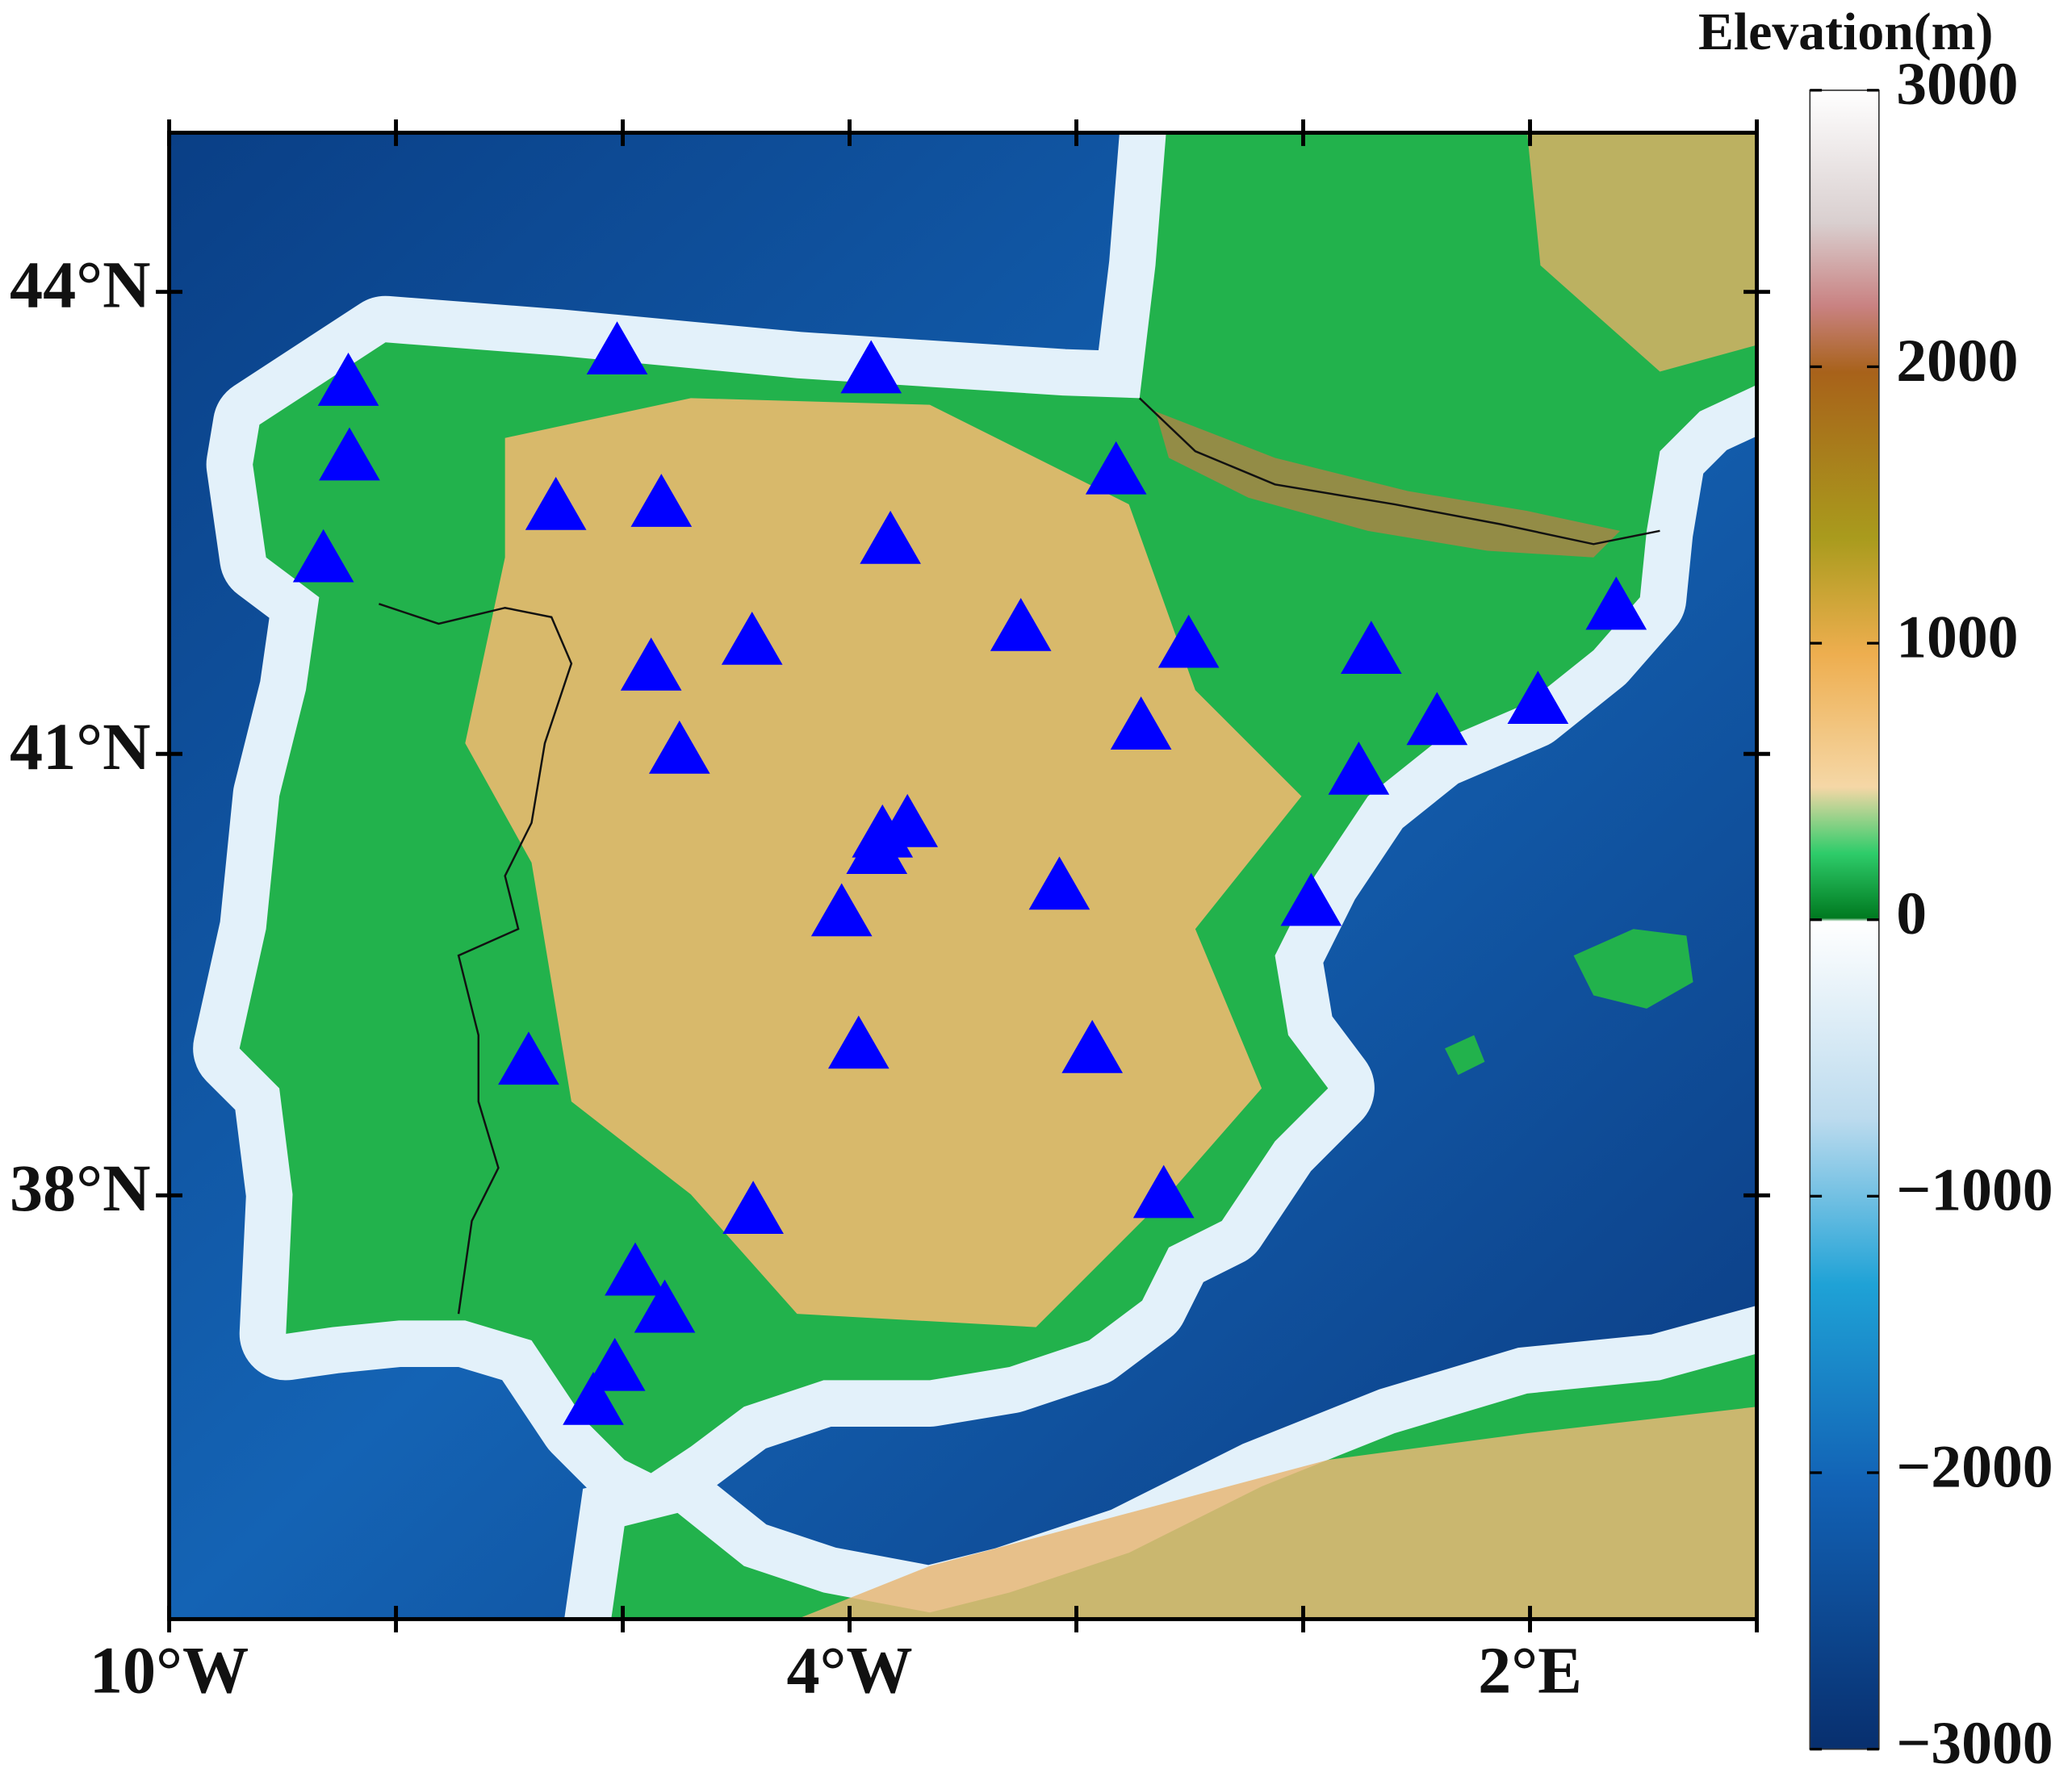 This screenshot has width=2072, height=1785. I want to click on colorbar-tick-label: −3000, so click(1974, 1743).